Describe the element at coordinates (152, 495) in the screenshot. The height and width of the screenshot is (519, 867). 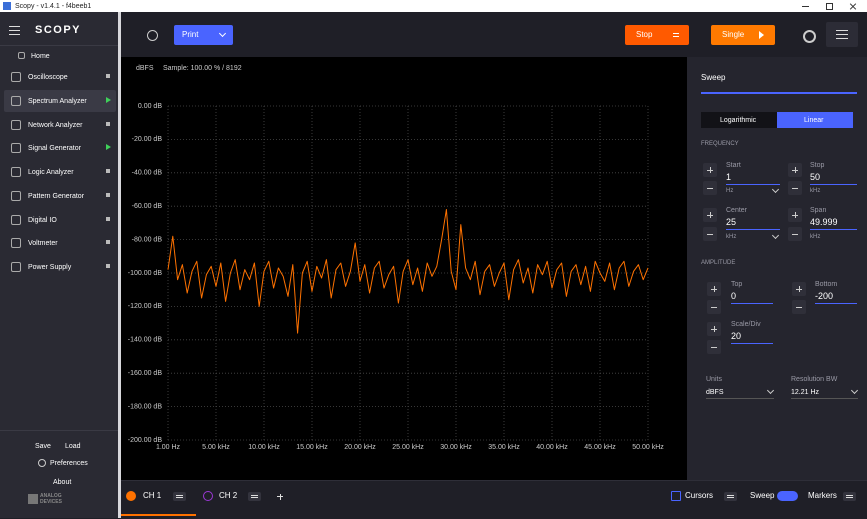
I see `ch1-label: CH 1` at that location.